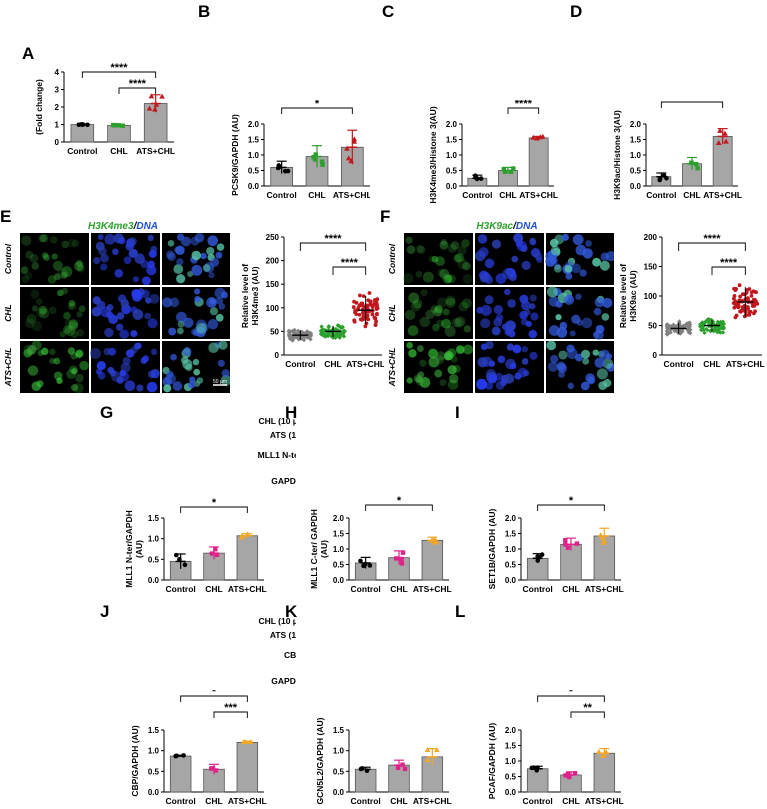 The height and width of the screenshot is (809, 767). I want to click on y-axis-label-2: (AU), so click(139, 549).